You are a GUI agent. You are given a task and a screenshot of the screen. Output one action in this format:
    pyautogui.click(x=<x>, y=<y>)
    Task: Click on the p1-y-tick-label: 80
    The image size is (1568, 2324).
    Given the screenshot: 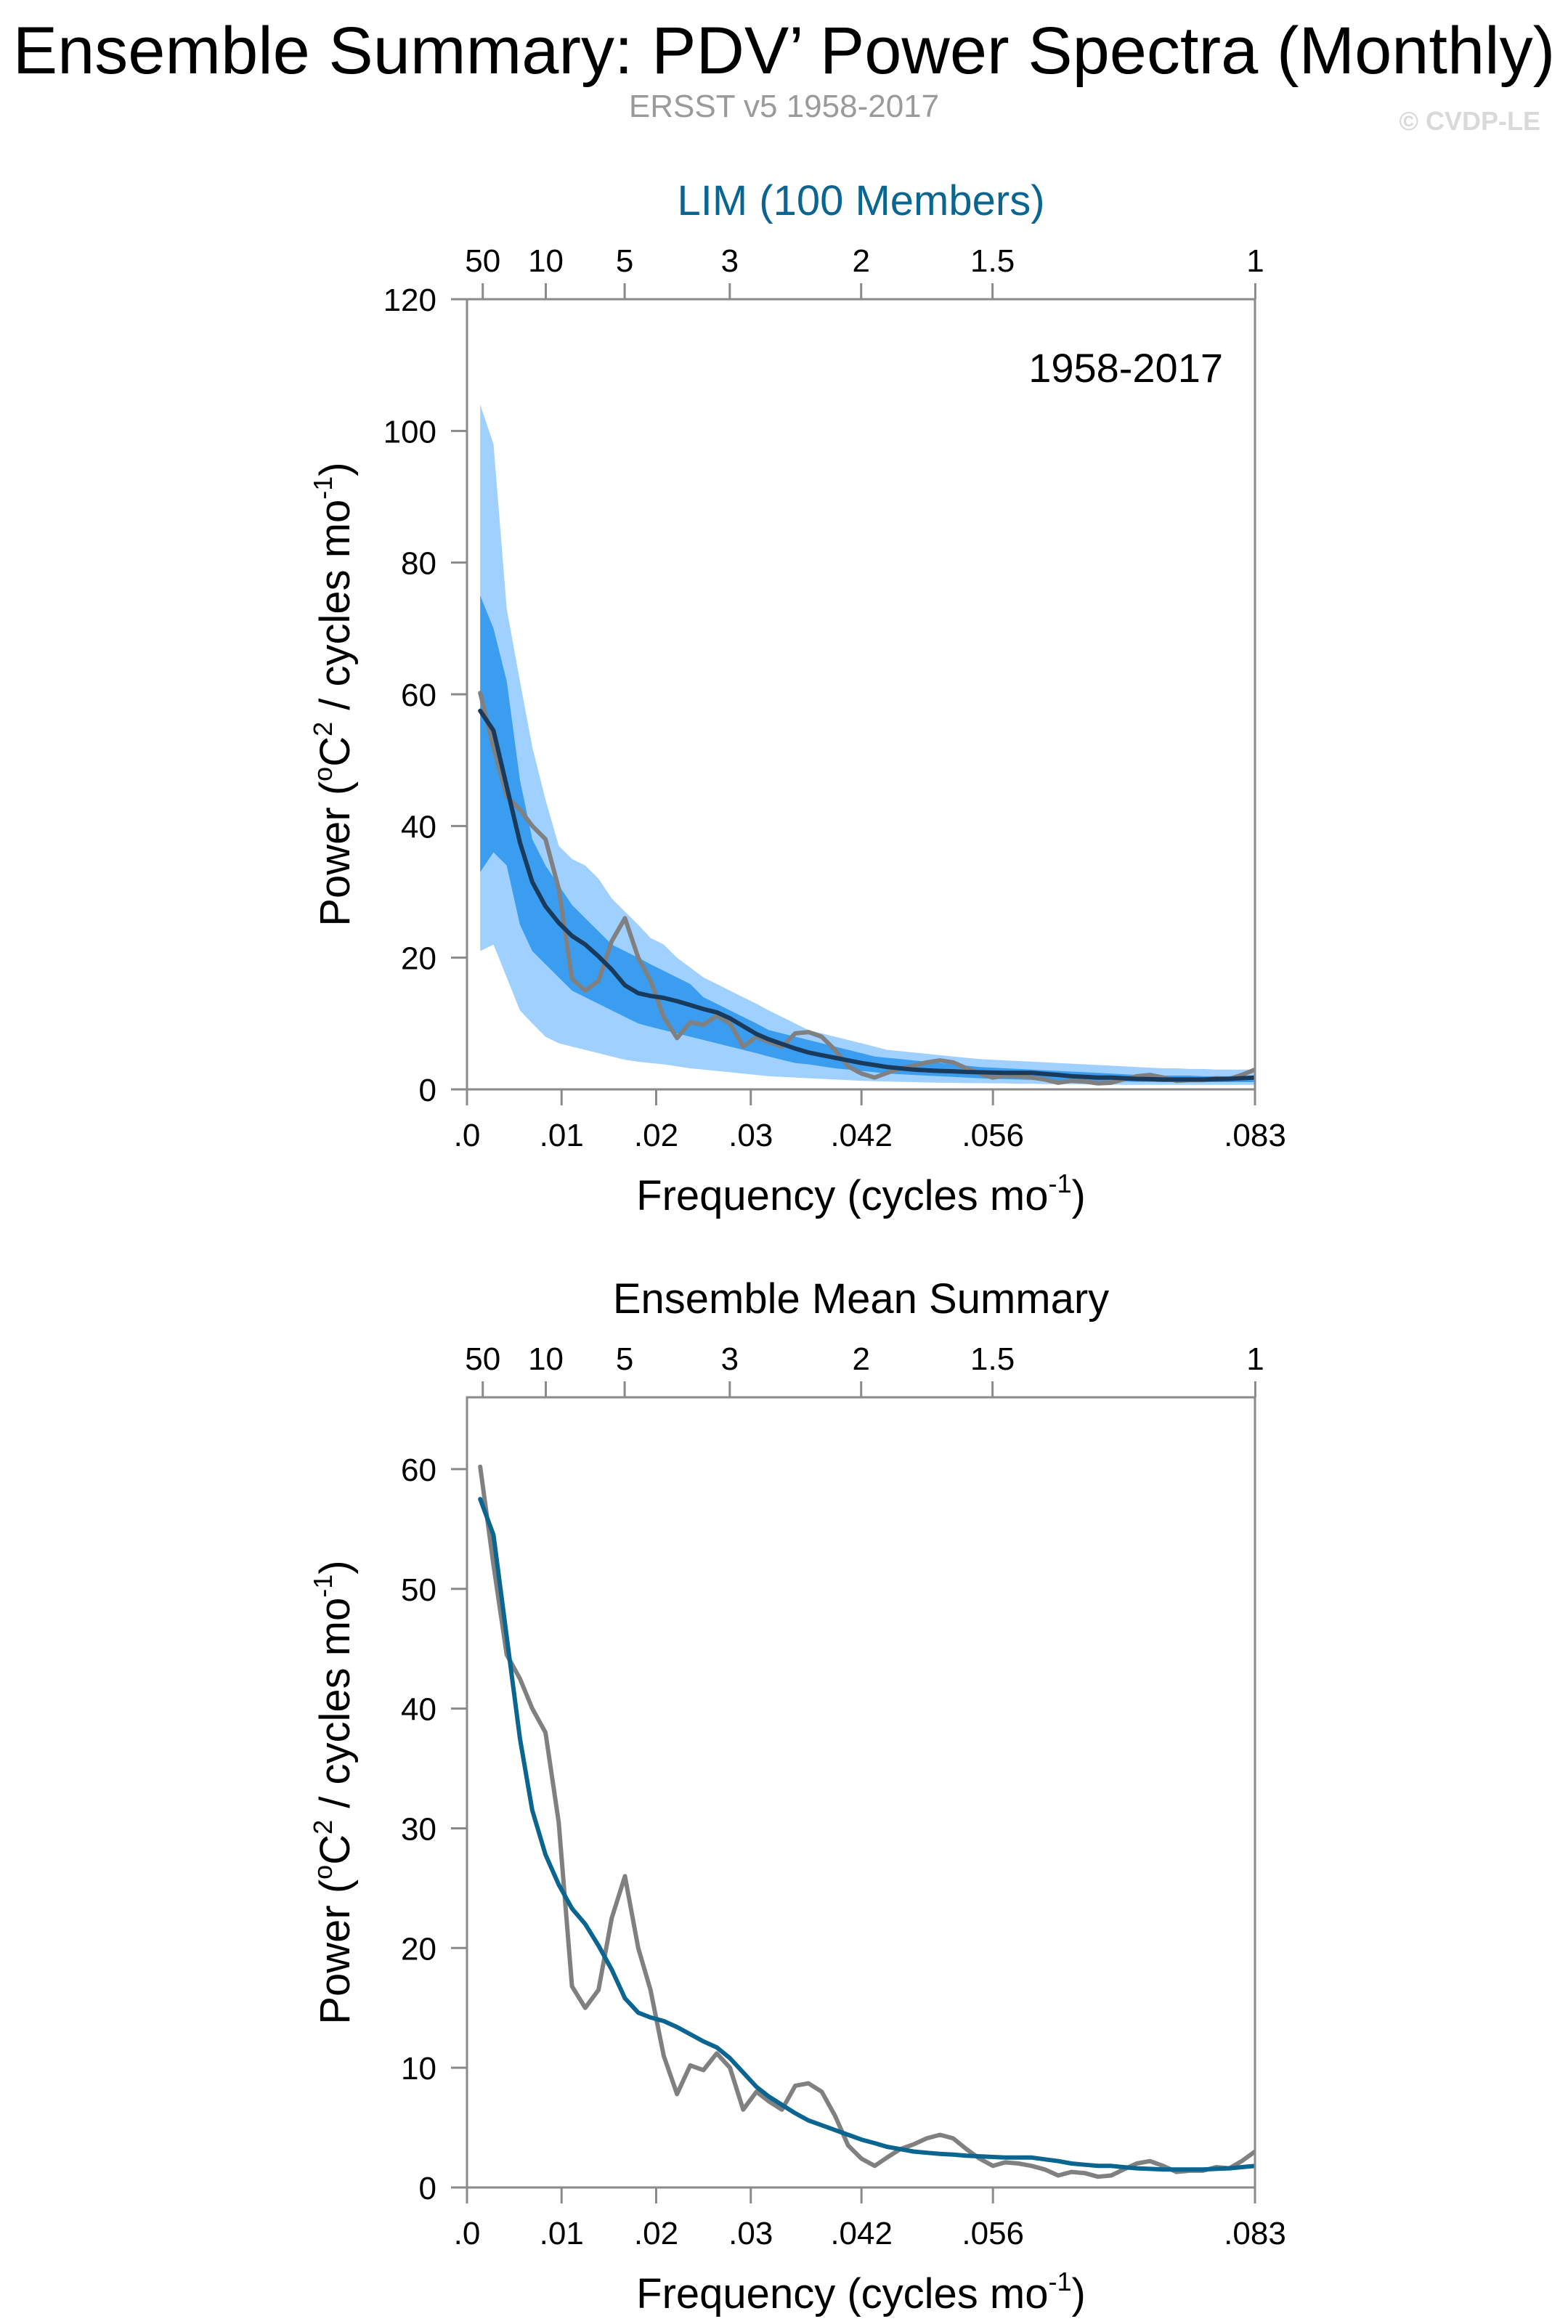 What is the action you would take?
    pyautogui.click(x=418, y=564)
    